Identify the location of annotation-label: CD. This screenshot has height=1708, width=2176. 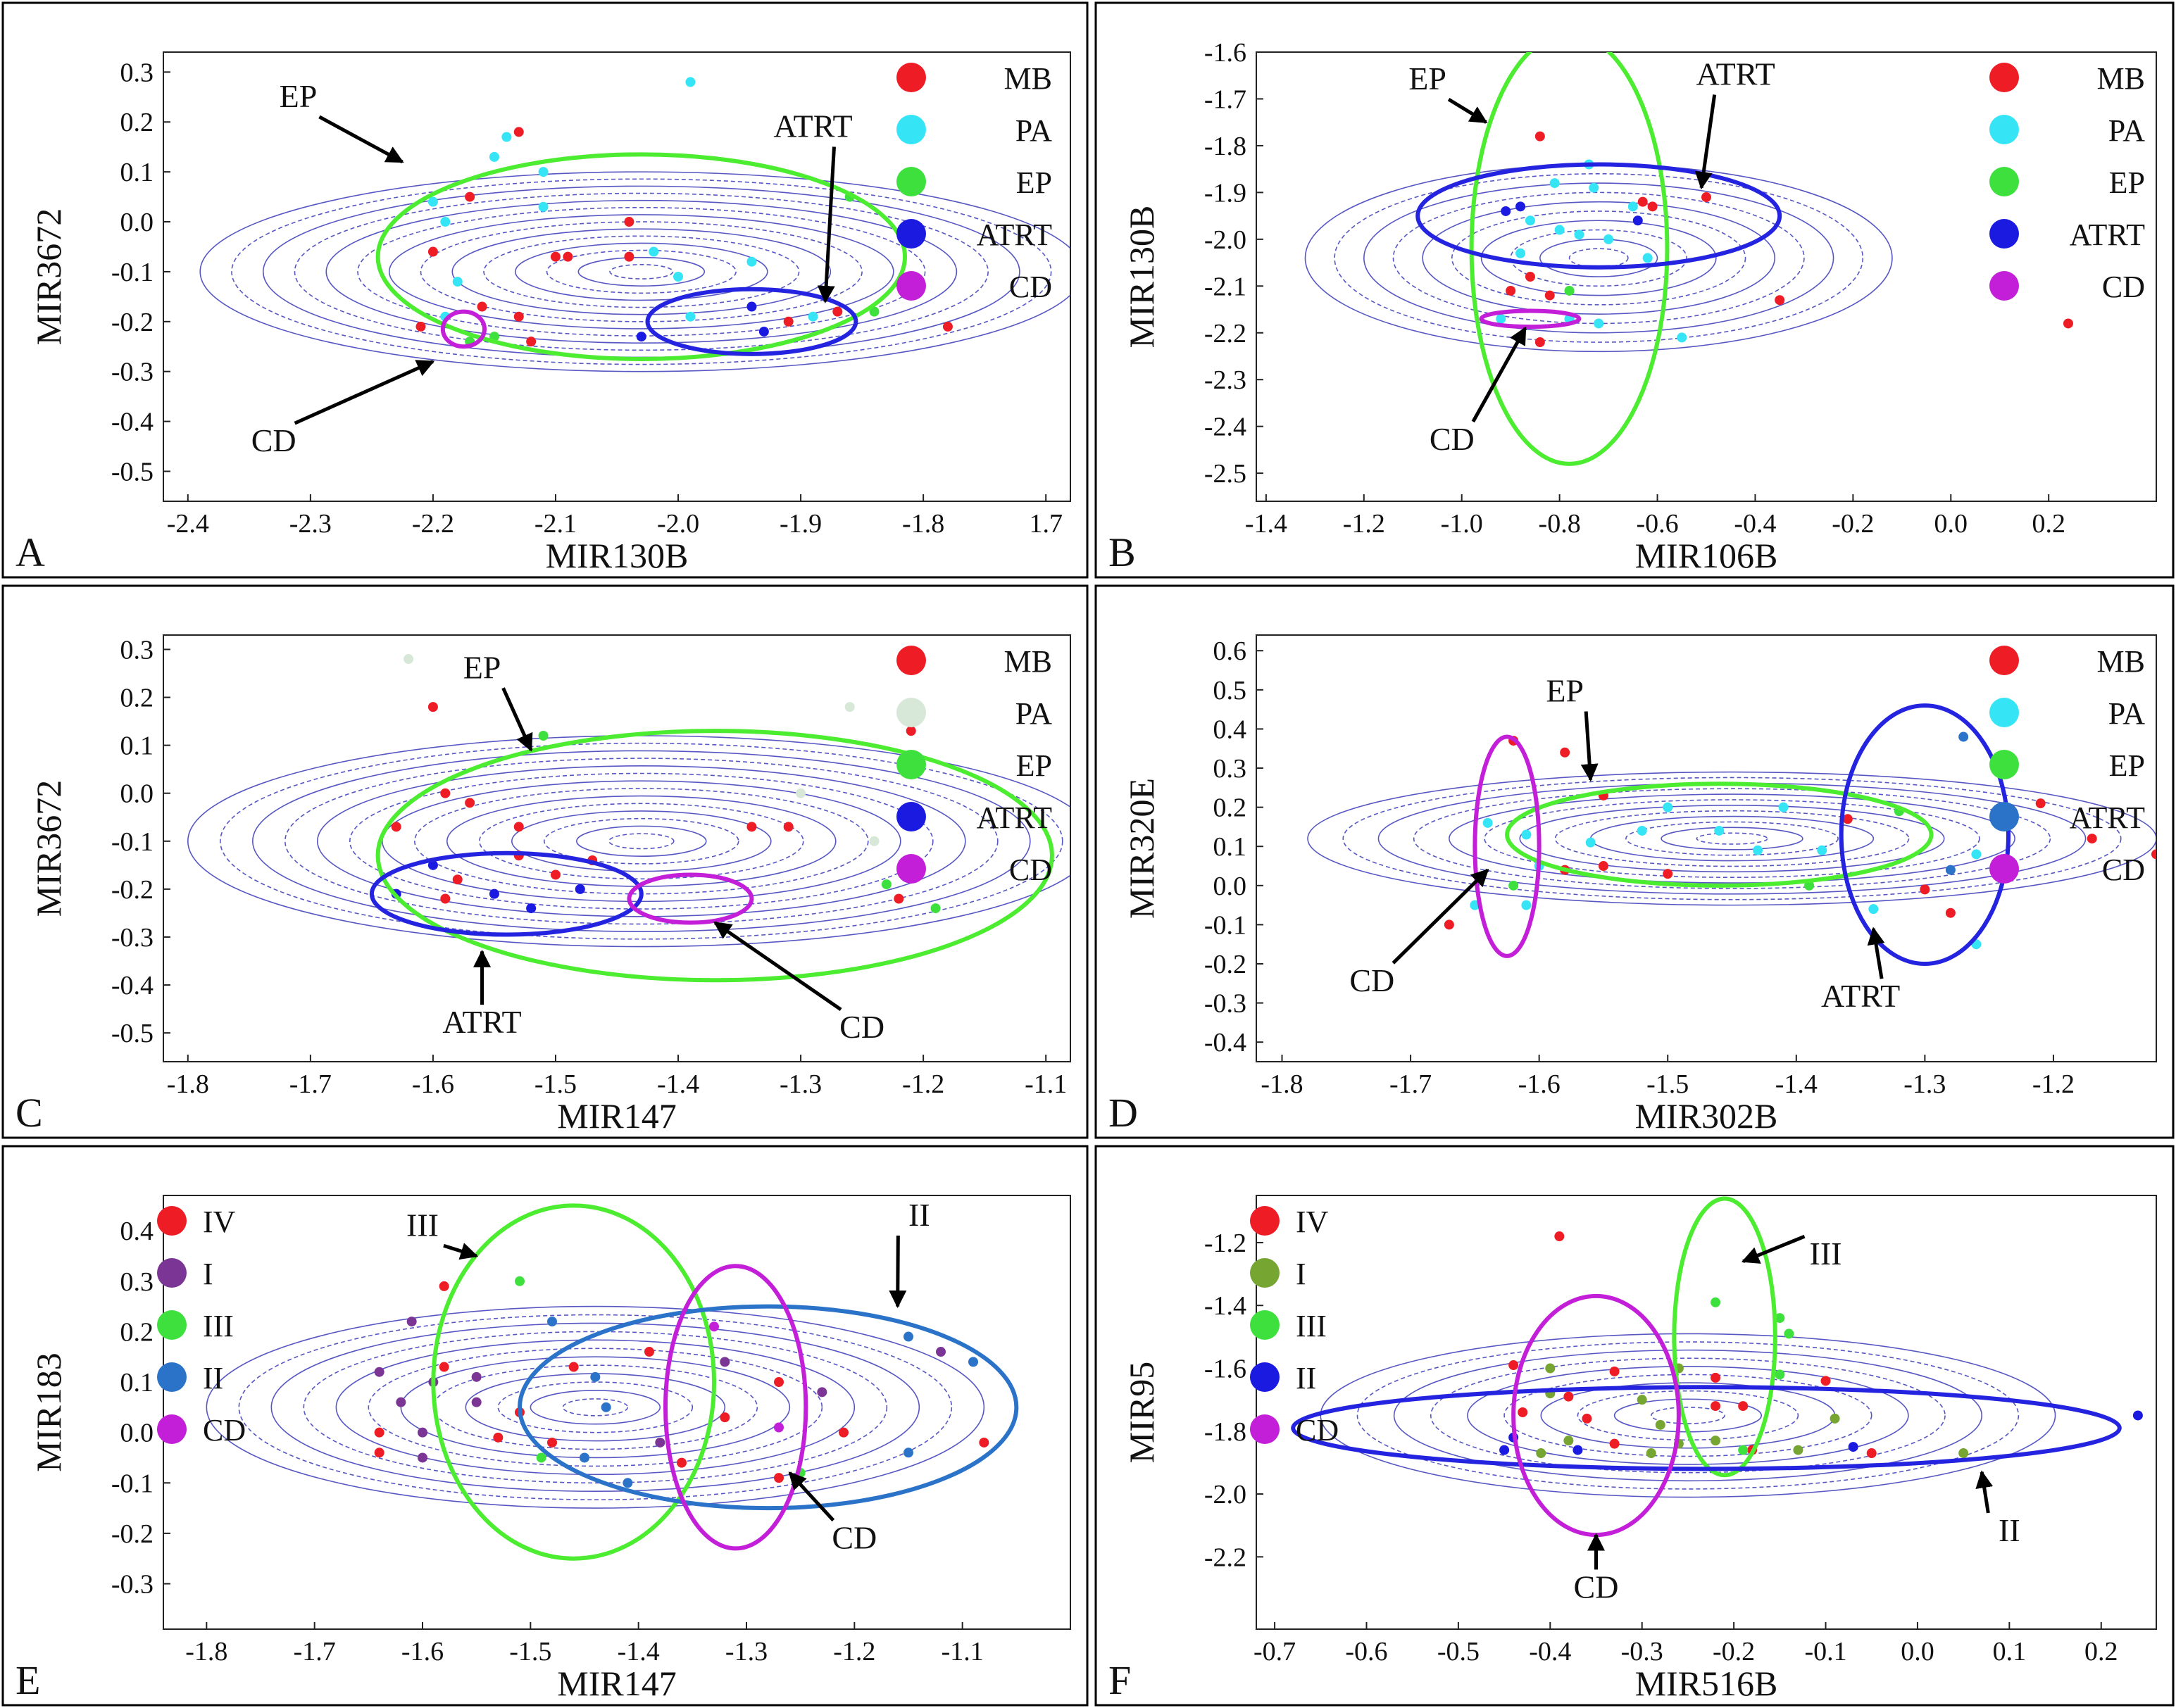
(1452, 439).